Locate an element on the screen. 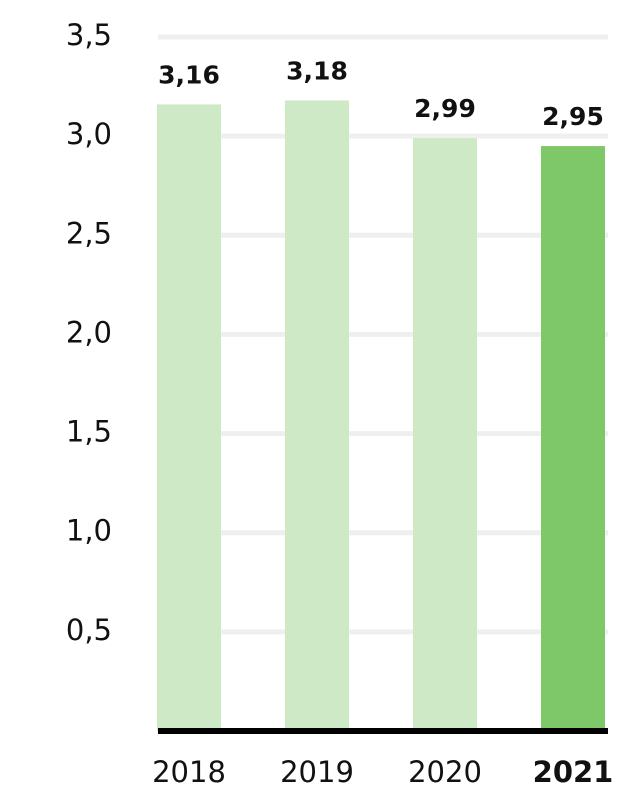 The height and width of the screenshot is (790, 625). y-tick-label: 1,0 is located at coordinates (89, 531).